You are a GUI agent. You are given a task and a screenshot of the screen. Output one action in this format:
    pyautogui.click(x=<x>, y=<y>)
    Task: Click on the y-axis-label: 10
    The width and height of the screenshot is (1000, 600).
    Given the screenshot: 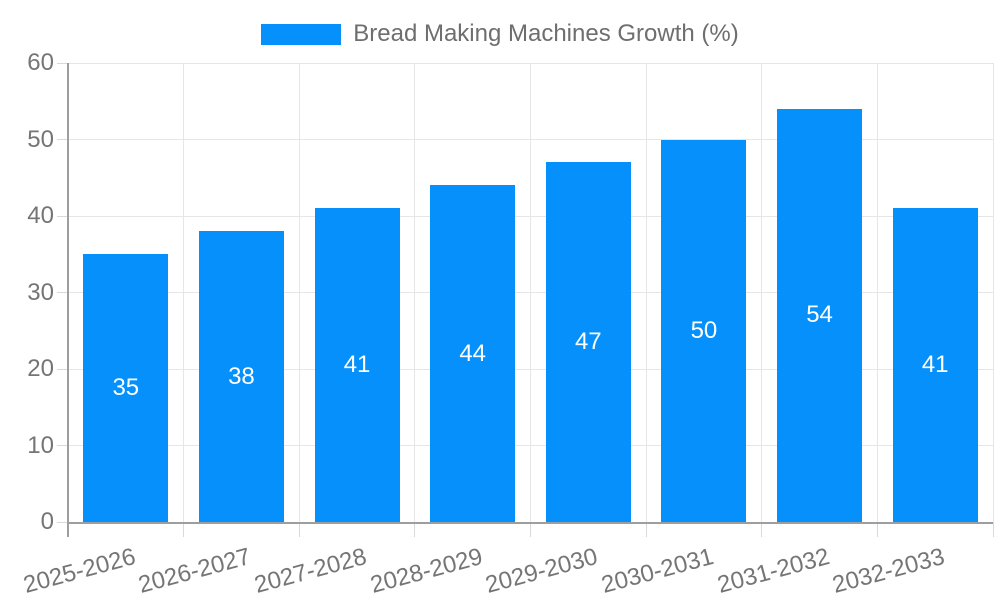 What is the action you would take?
    pyautogui.click(x=40, y=445)
    